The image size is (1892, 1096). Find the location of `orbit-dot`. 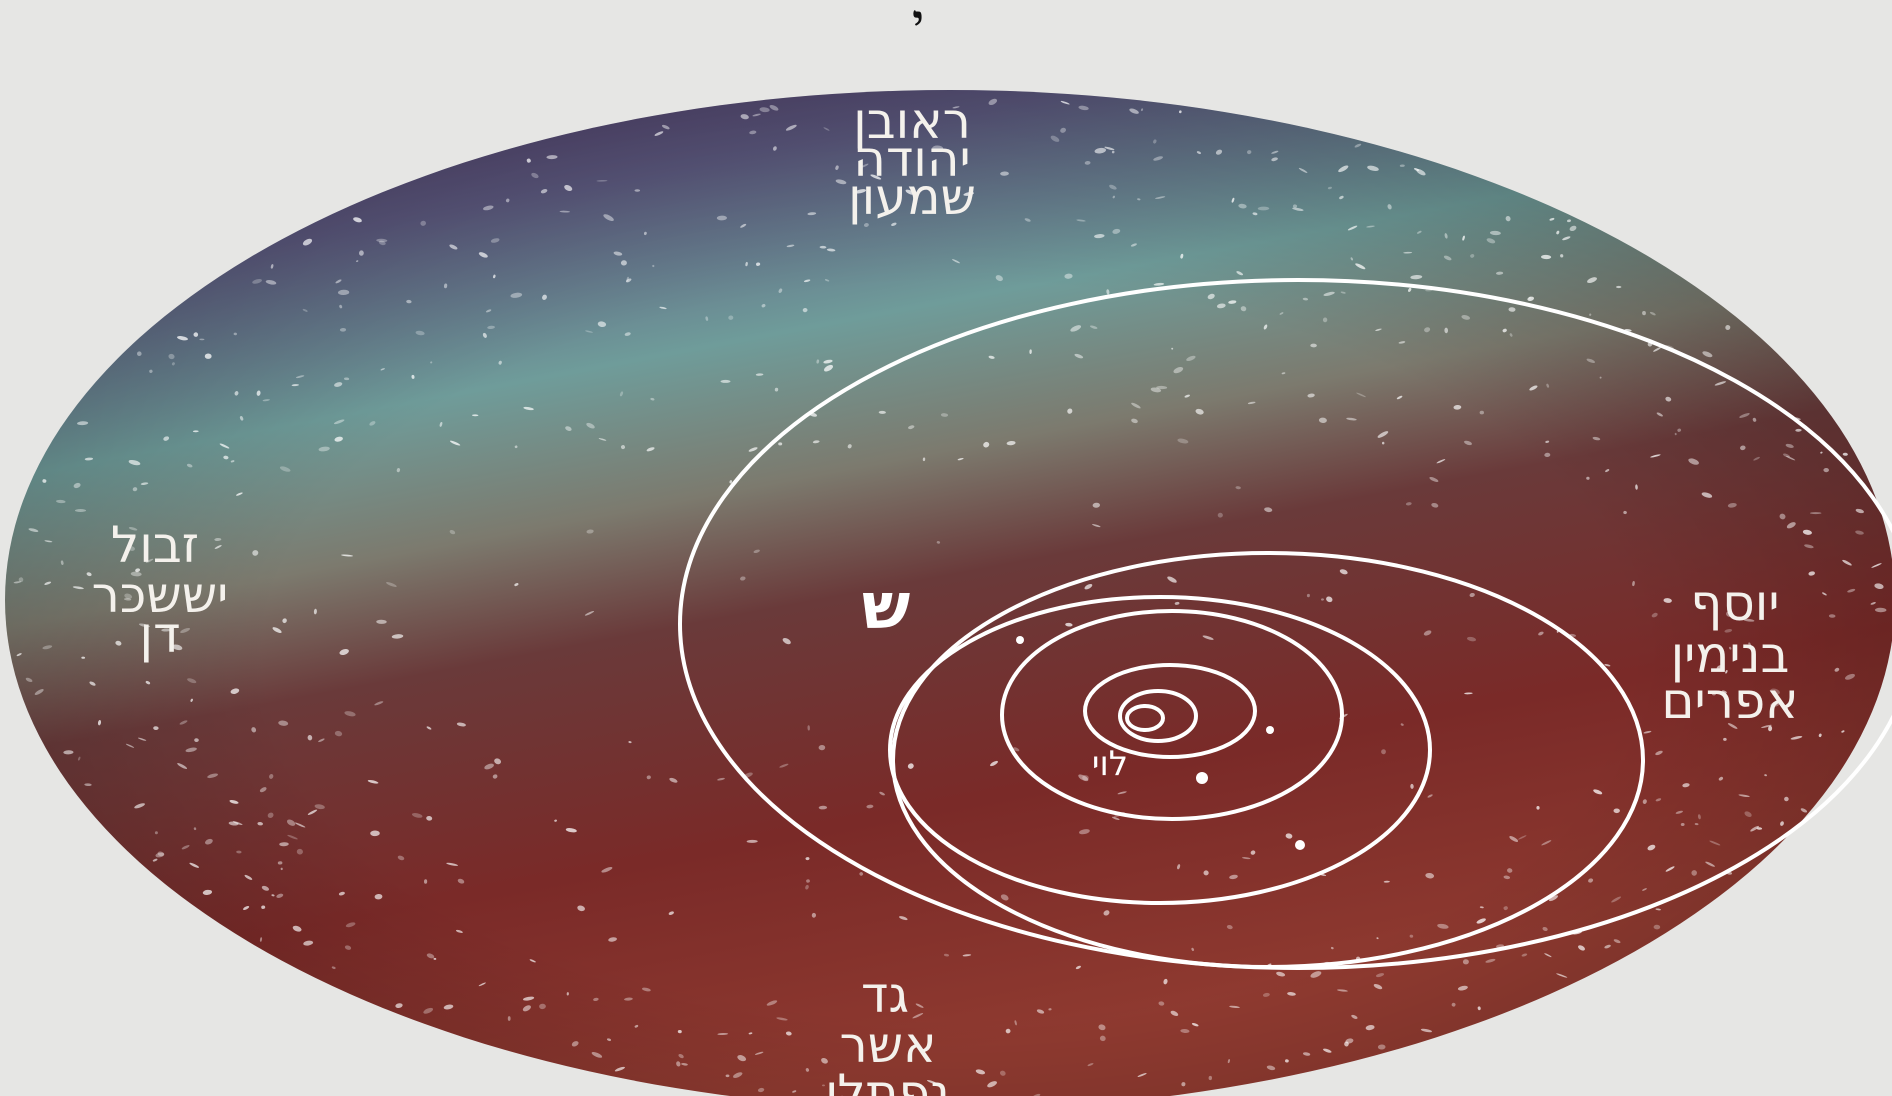

orbit-dot is located at coordinates (1300, 845).